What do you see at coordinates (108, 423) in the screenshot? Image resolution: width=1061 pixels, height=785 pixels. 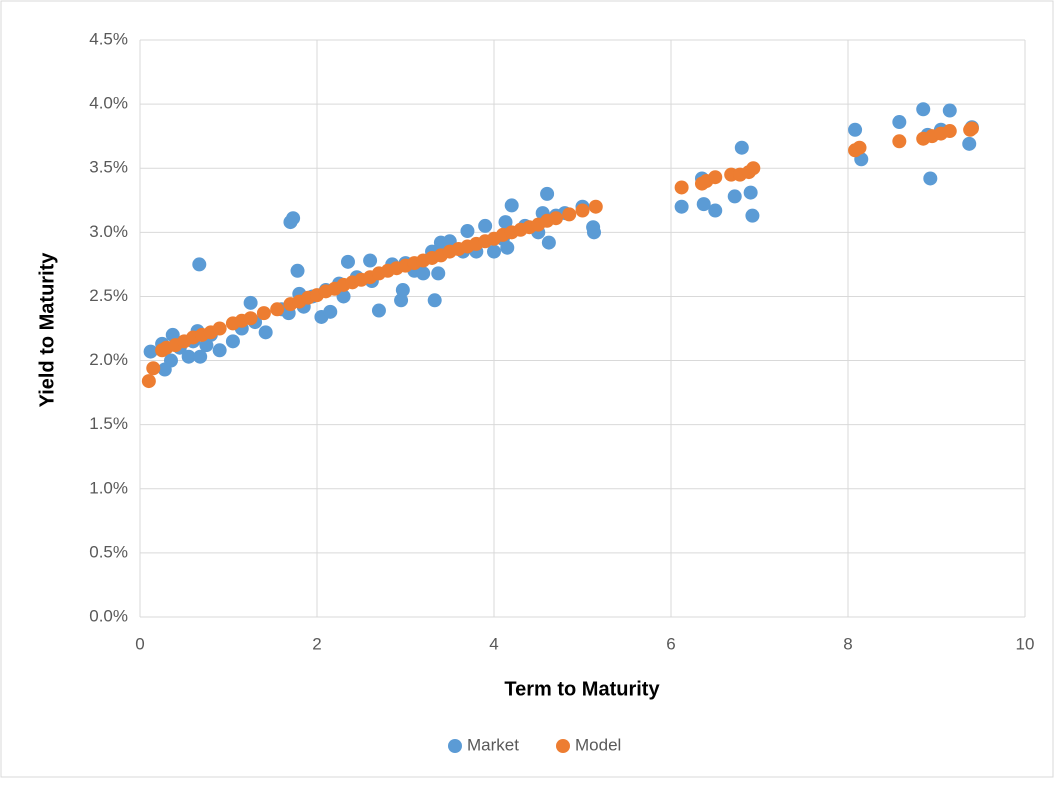 I see `y-tick-label: 1.5%` at bounding box center [108, 423].